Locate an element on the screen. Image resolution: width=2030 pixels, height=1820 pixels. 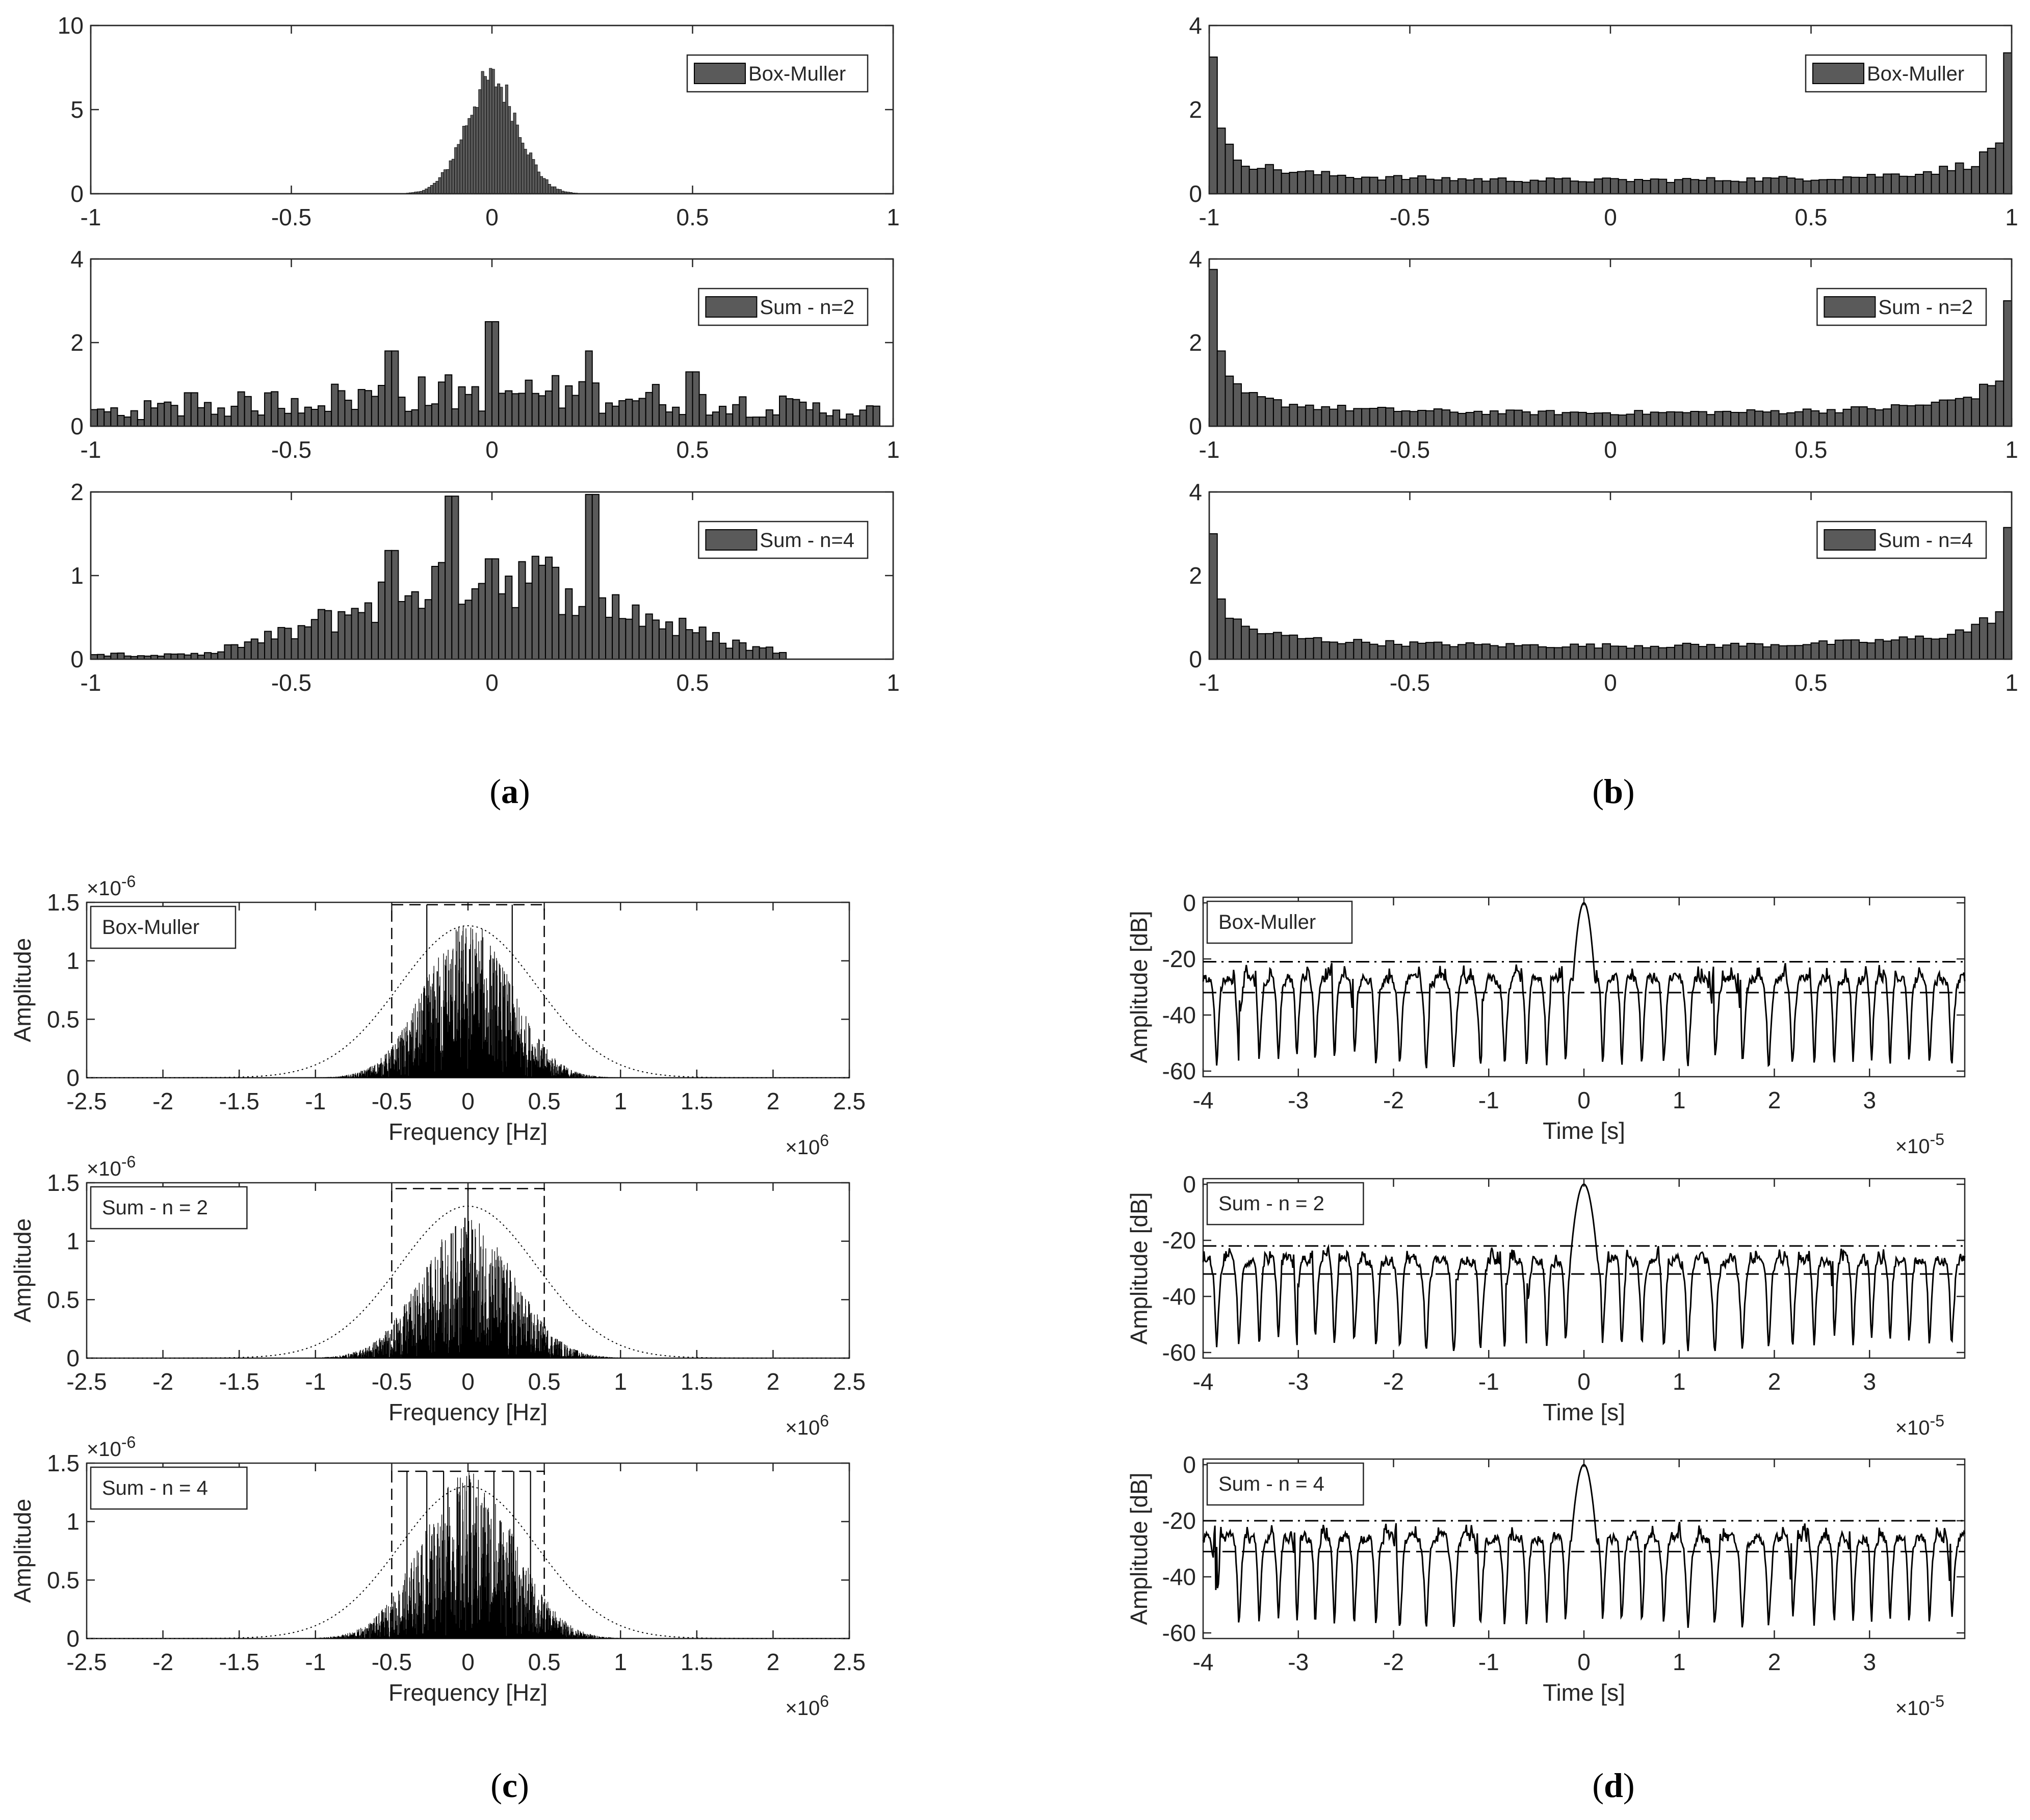
y-tick-label: 0 is located at coordinates (77, 193).